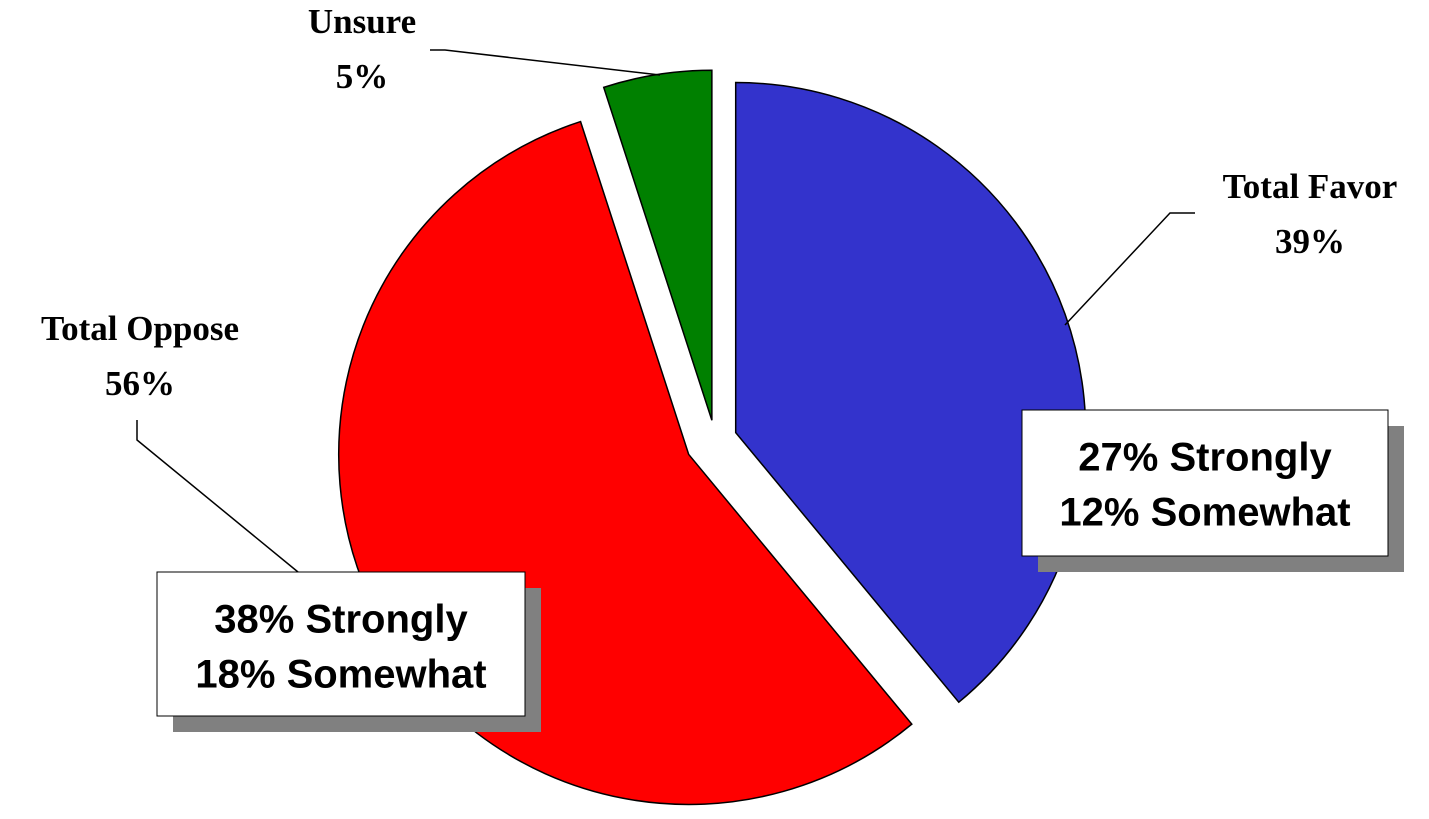  What do you see at coordinates (1204, 513) in the screenshot?
I see `annotation: 12% Somewhat` at bounding box center [1204, 513].